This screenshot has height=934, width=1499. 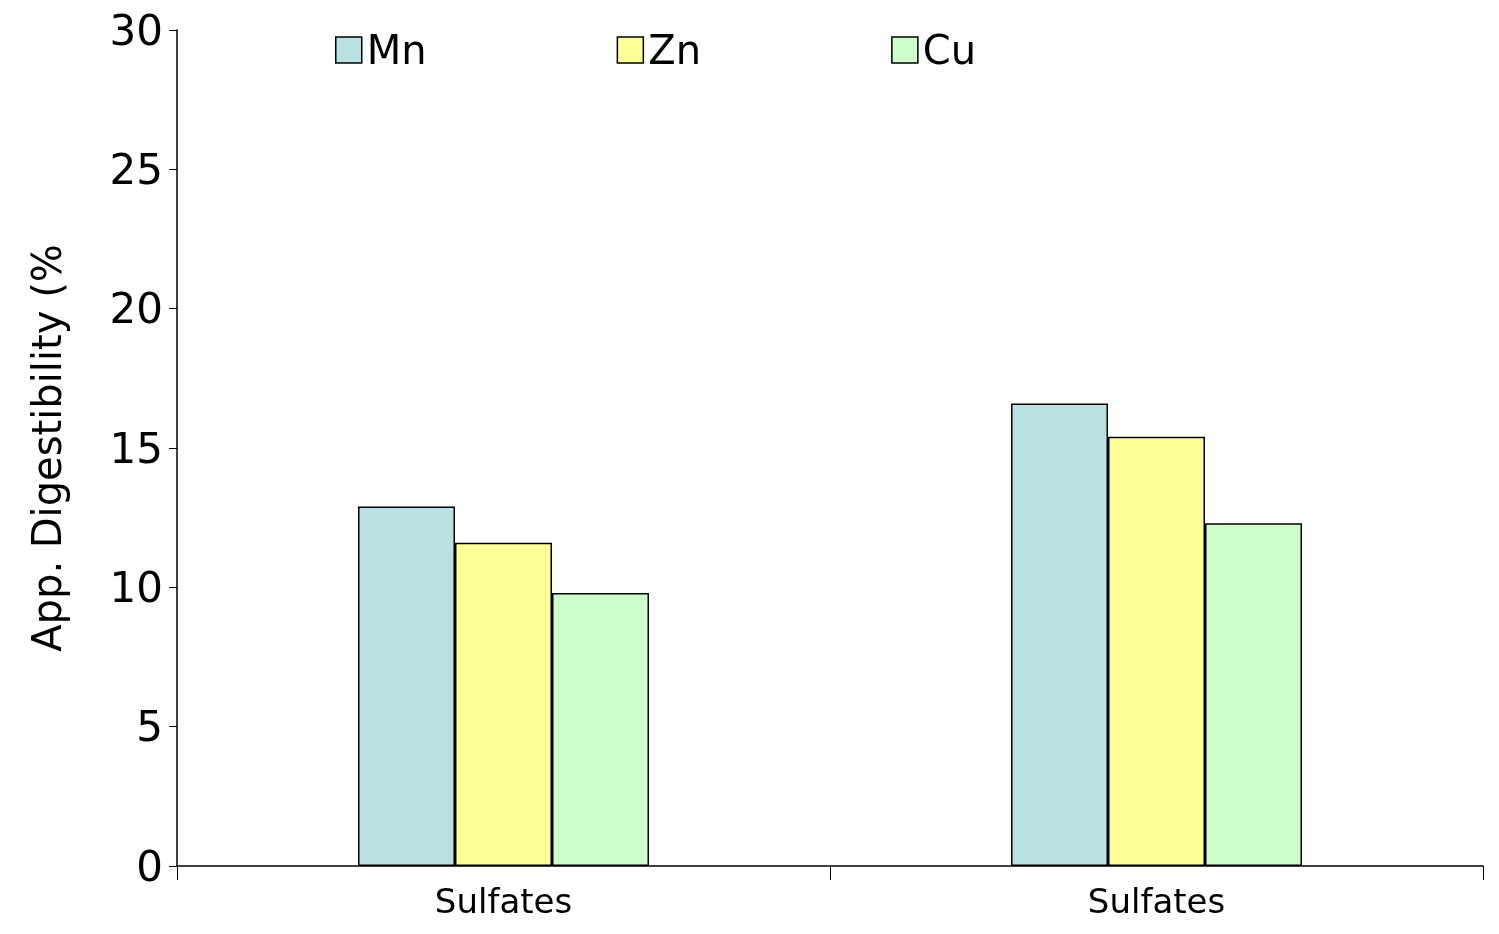 What do you see at coordinates (149, 866) in the screenshot?
I see `y-tick-label: 0` at bounding box center [149, 866].